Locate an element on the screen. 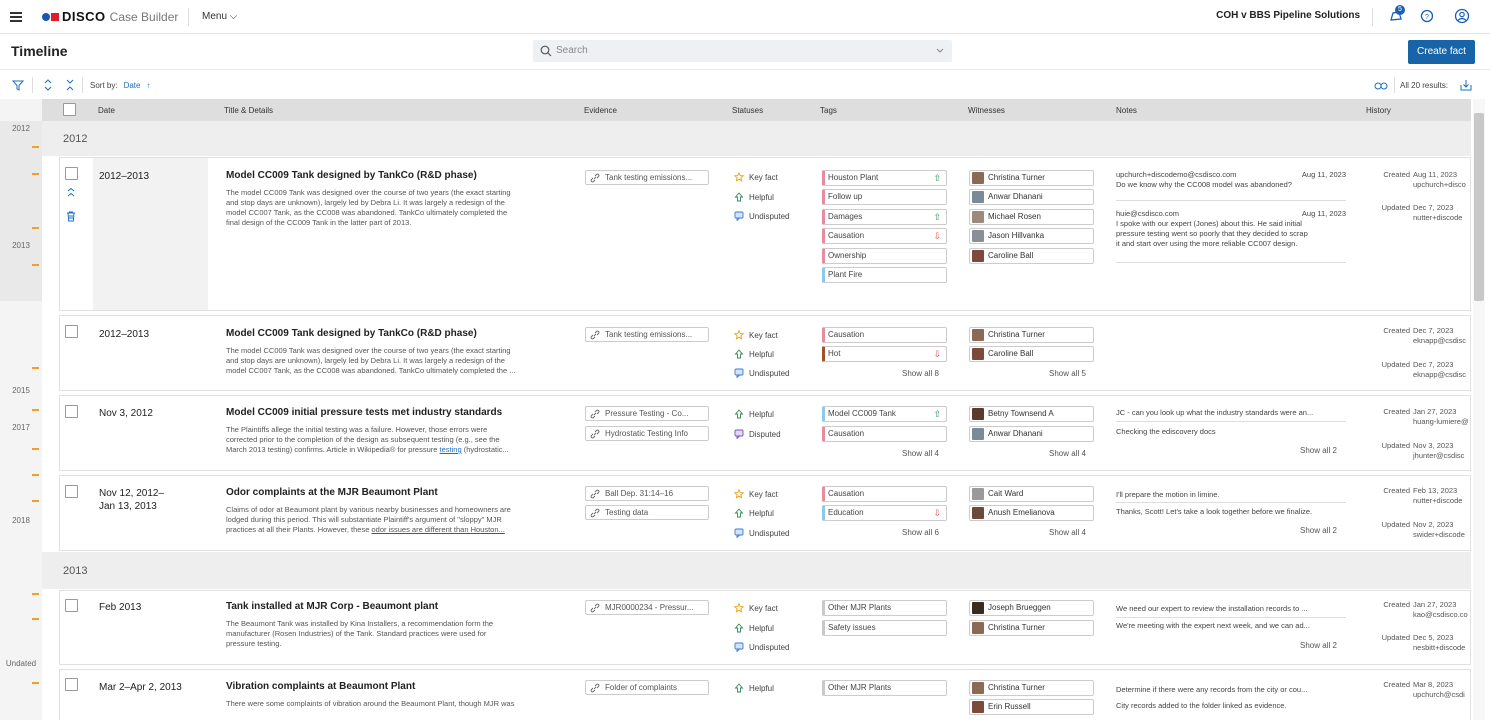 The width and height of the screenshot is (1490, 720). rail-year: 2018 is located at coordinates (21, 520).